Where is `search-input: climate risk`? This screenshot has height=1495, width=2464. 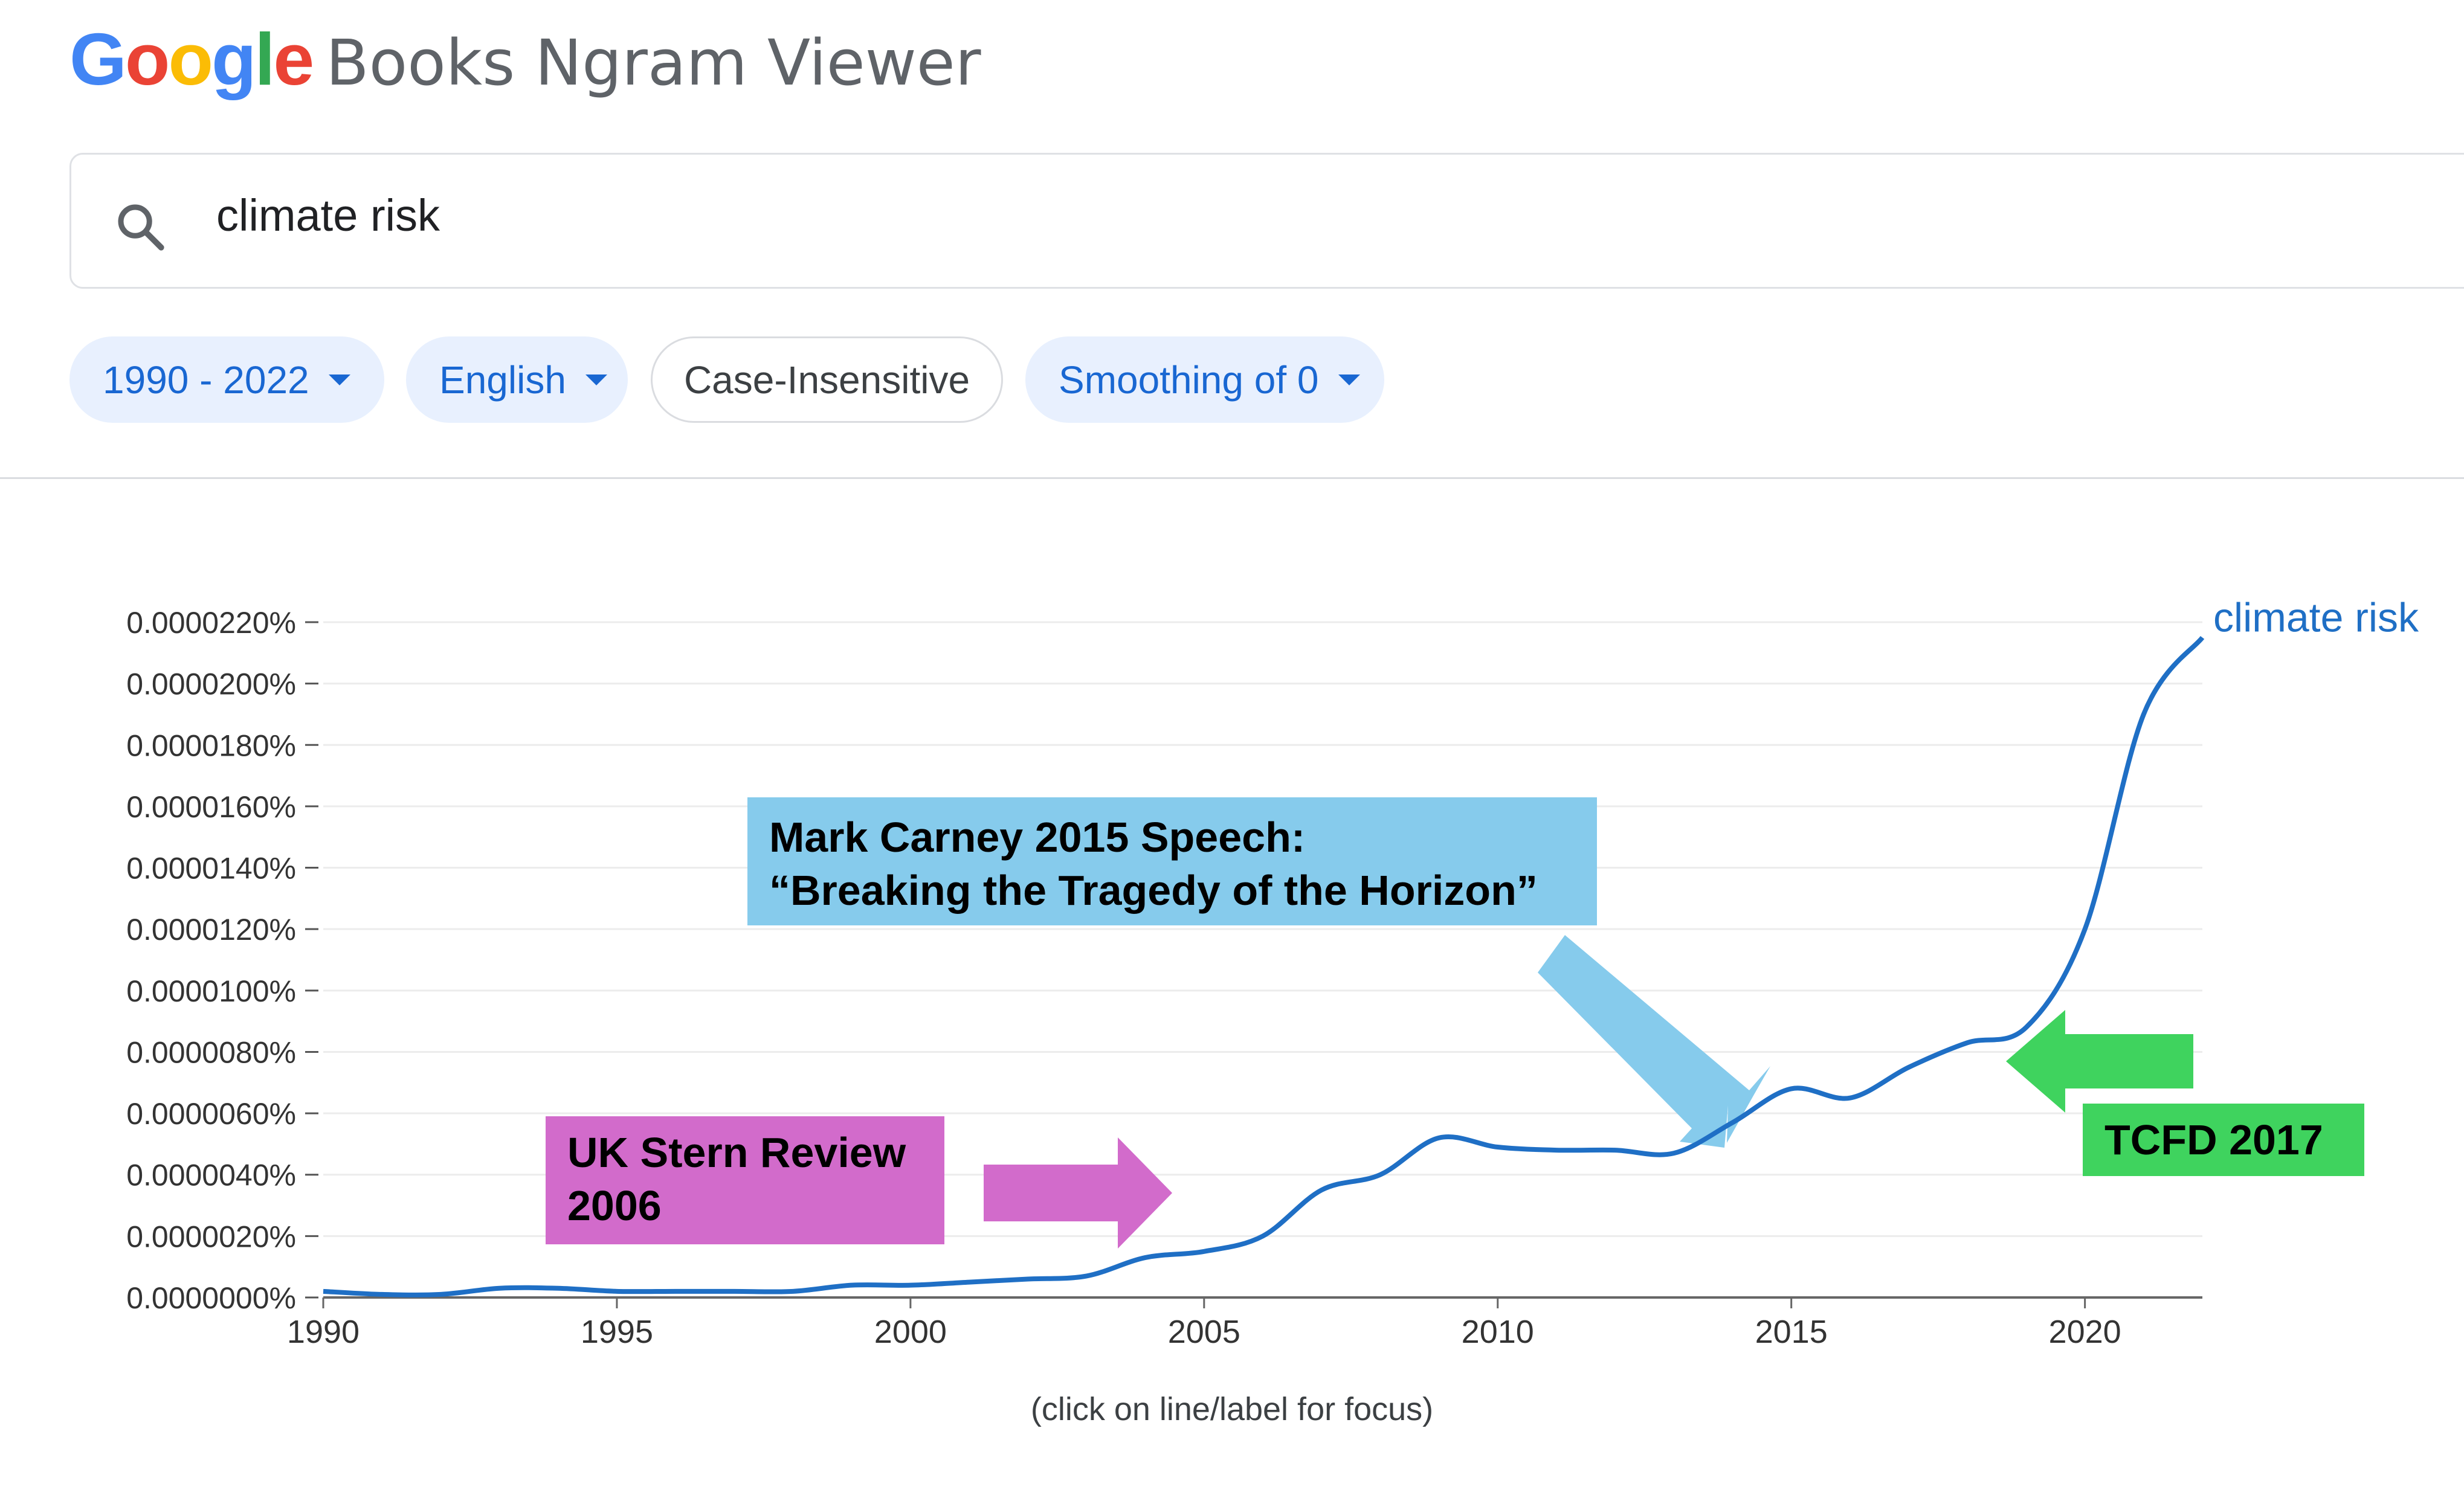
search-input: climate risk is located at coordinates (328, 215).